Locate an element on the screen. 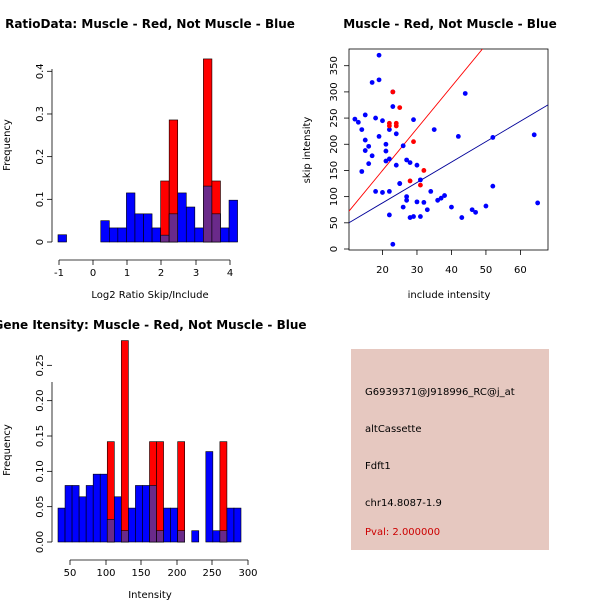 The width and height of the screenshot is (600, 600). x-tick-label: 2 is located at coordinates (161, 273).